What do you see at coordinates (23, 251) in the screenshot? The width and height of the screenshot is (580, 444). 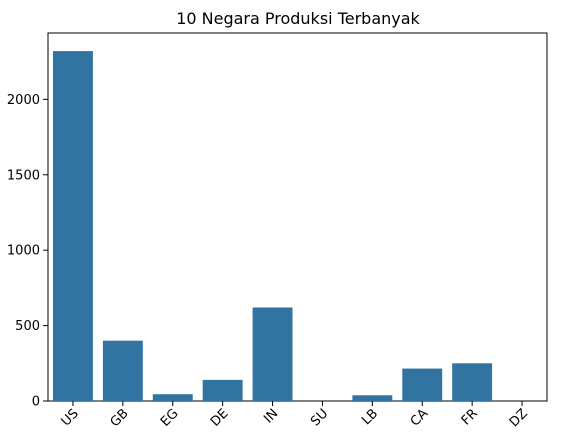 I see `y-tick-label: 1000` at bounding box center [23, 251].